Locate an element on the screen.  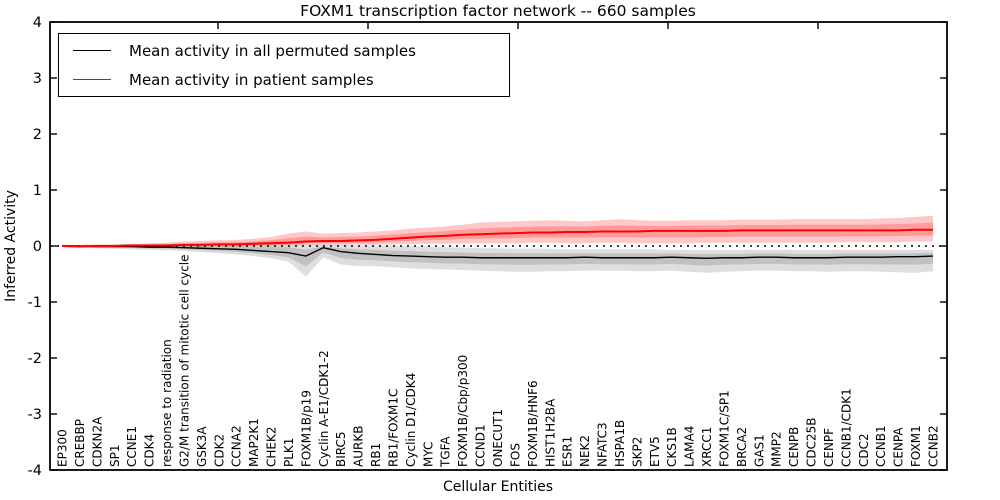
x-tick-label: NEK2 is located at coordinates (585, 451).